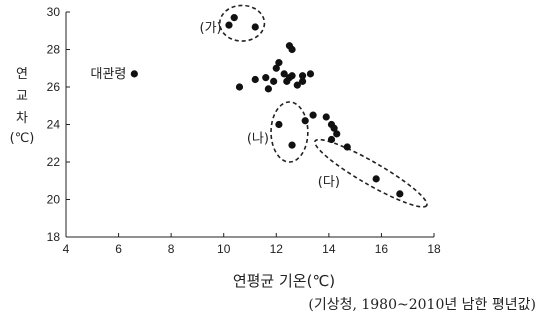 The width and height of the screenshot is (549, 320). I want to click on point-label-daegwallyeong: 대관령, so click(108, 74).